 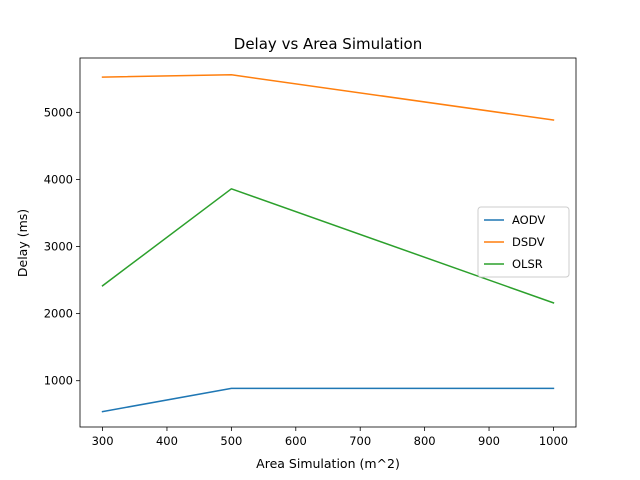 I want to click on x-tick-label: 900, so click(x=489, y=441).